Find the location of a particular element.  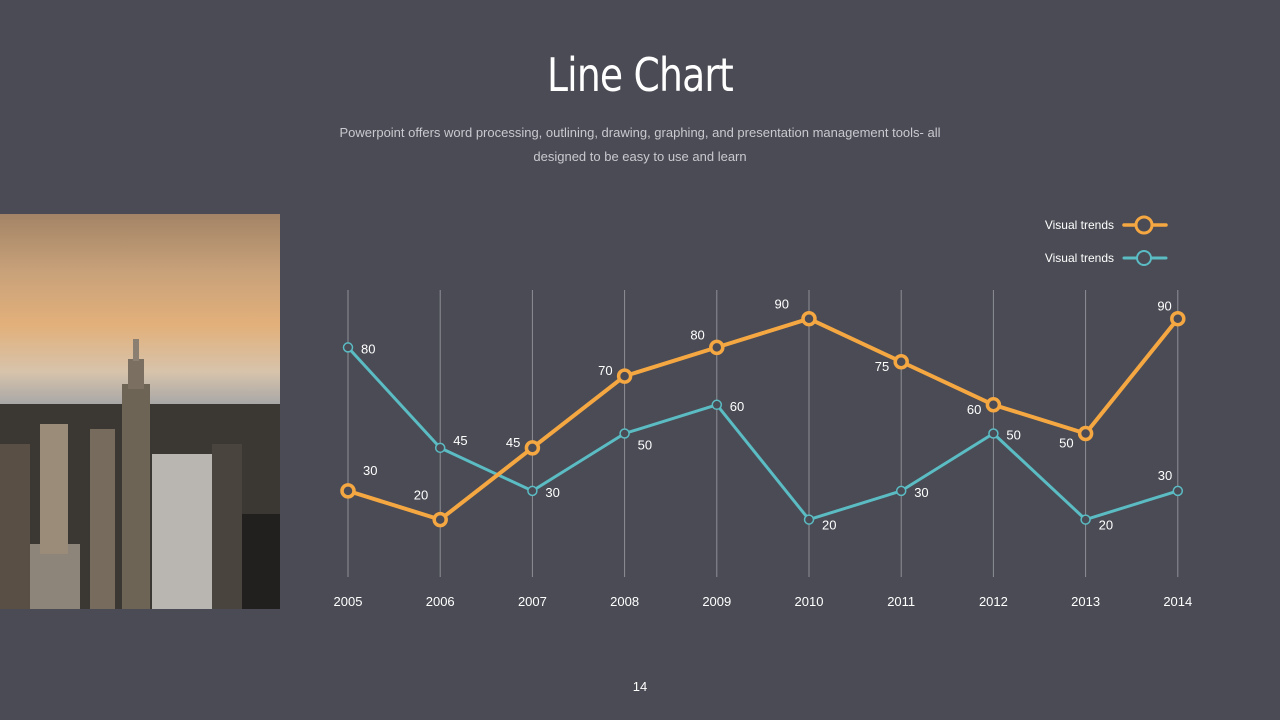

teal-line-marker-icon is located at coordinates (1145, 258).